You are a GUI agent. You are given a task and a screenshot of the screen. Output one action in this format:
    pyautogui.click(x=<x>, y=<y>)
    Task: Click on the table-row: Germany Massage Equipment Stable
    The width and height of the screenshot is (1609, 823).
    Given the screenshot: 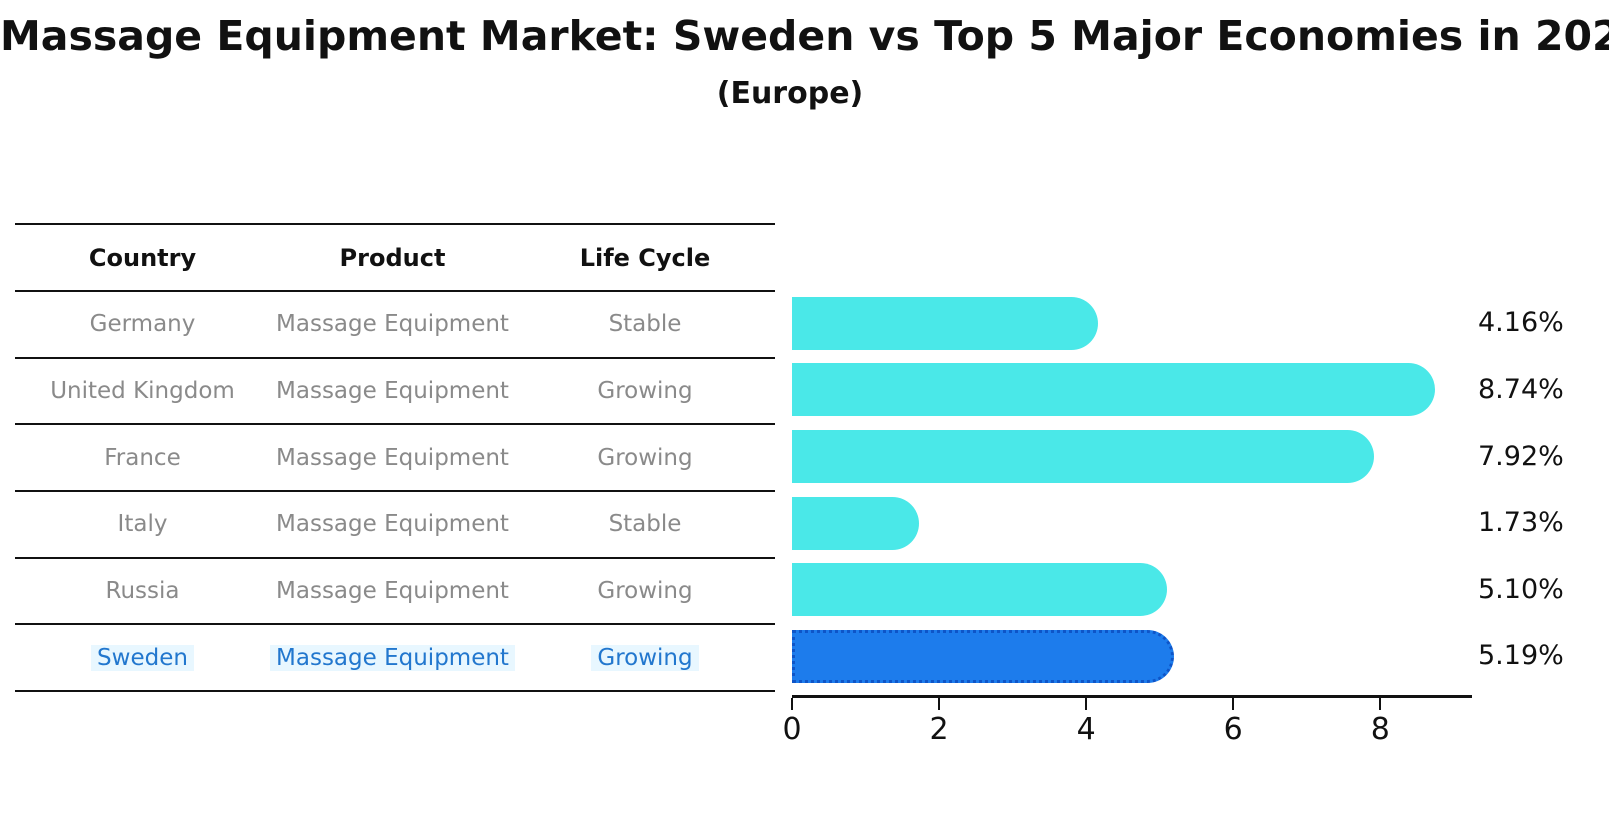 What is the action you would take?
    pyautogui.click(x=395, y=325)
    